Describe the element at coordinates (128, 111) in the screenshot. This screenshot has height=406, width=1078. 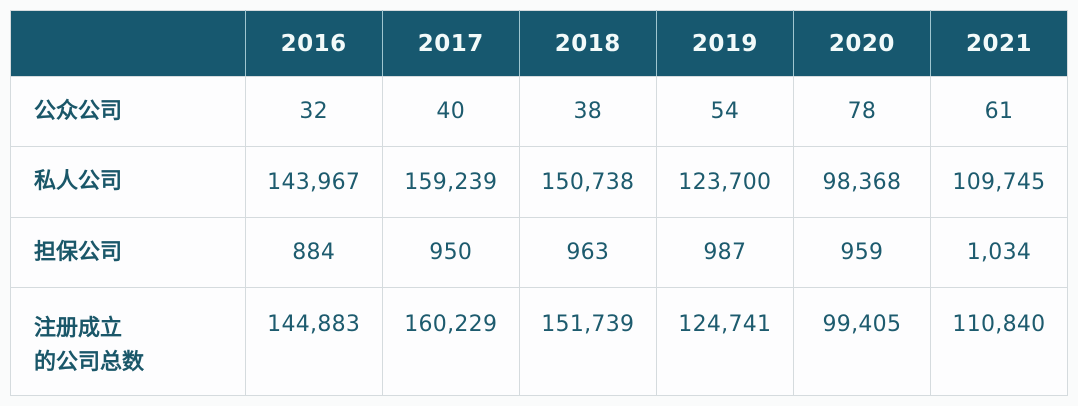
I see `row-label: 公众公司` at that location.